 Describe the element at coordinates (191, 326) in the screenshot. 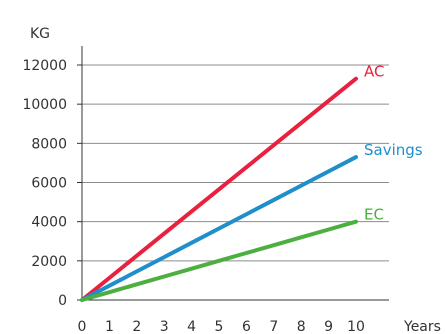

I see `x-tick-label: 4` at that location.